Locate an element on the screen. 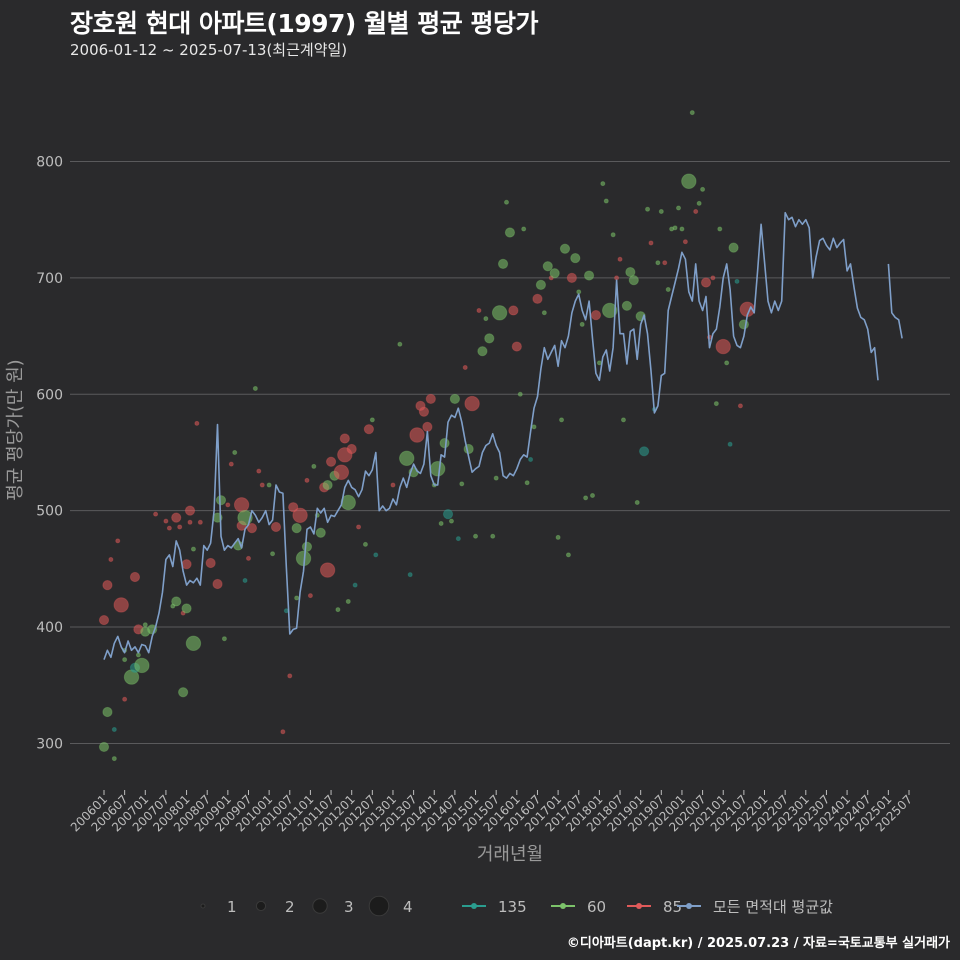 This screenshot has width=960, height=960. legend-size-label: 4 is located at coordinates (408, 907).